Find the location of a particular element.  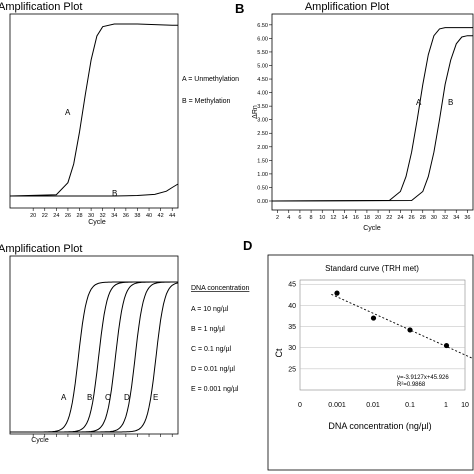

panel-c-legend-item-e: E = 0.001 ng/µl is located at coordinates (215, 389).